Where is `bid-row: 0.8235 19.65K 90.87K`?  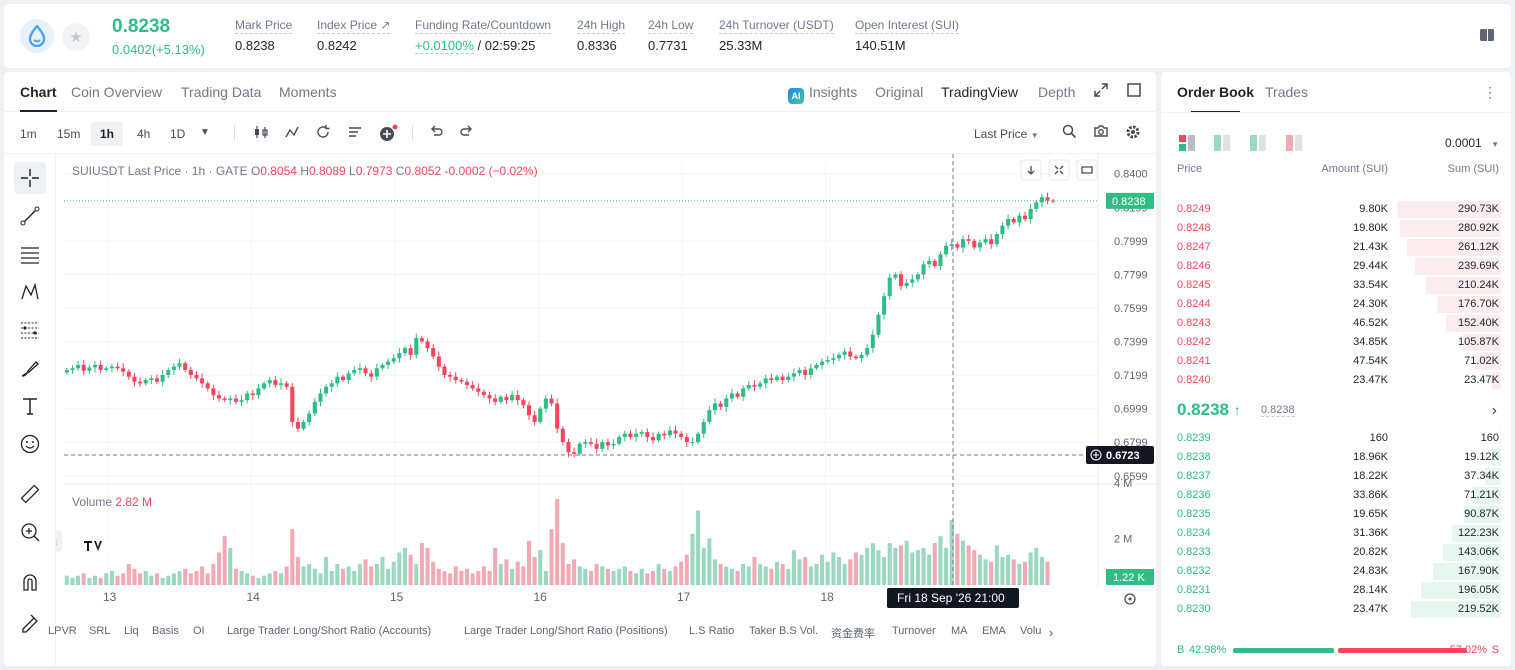 bid-row: 0.8235 19.65K 90.87K is located at coordinates (1336, 514).